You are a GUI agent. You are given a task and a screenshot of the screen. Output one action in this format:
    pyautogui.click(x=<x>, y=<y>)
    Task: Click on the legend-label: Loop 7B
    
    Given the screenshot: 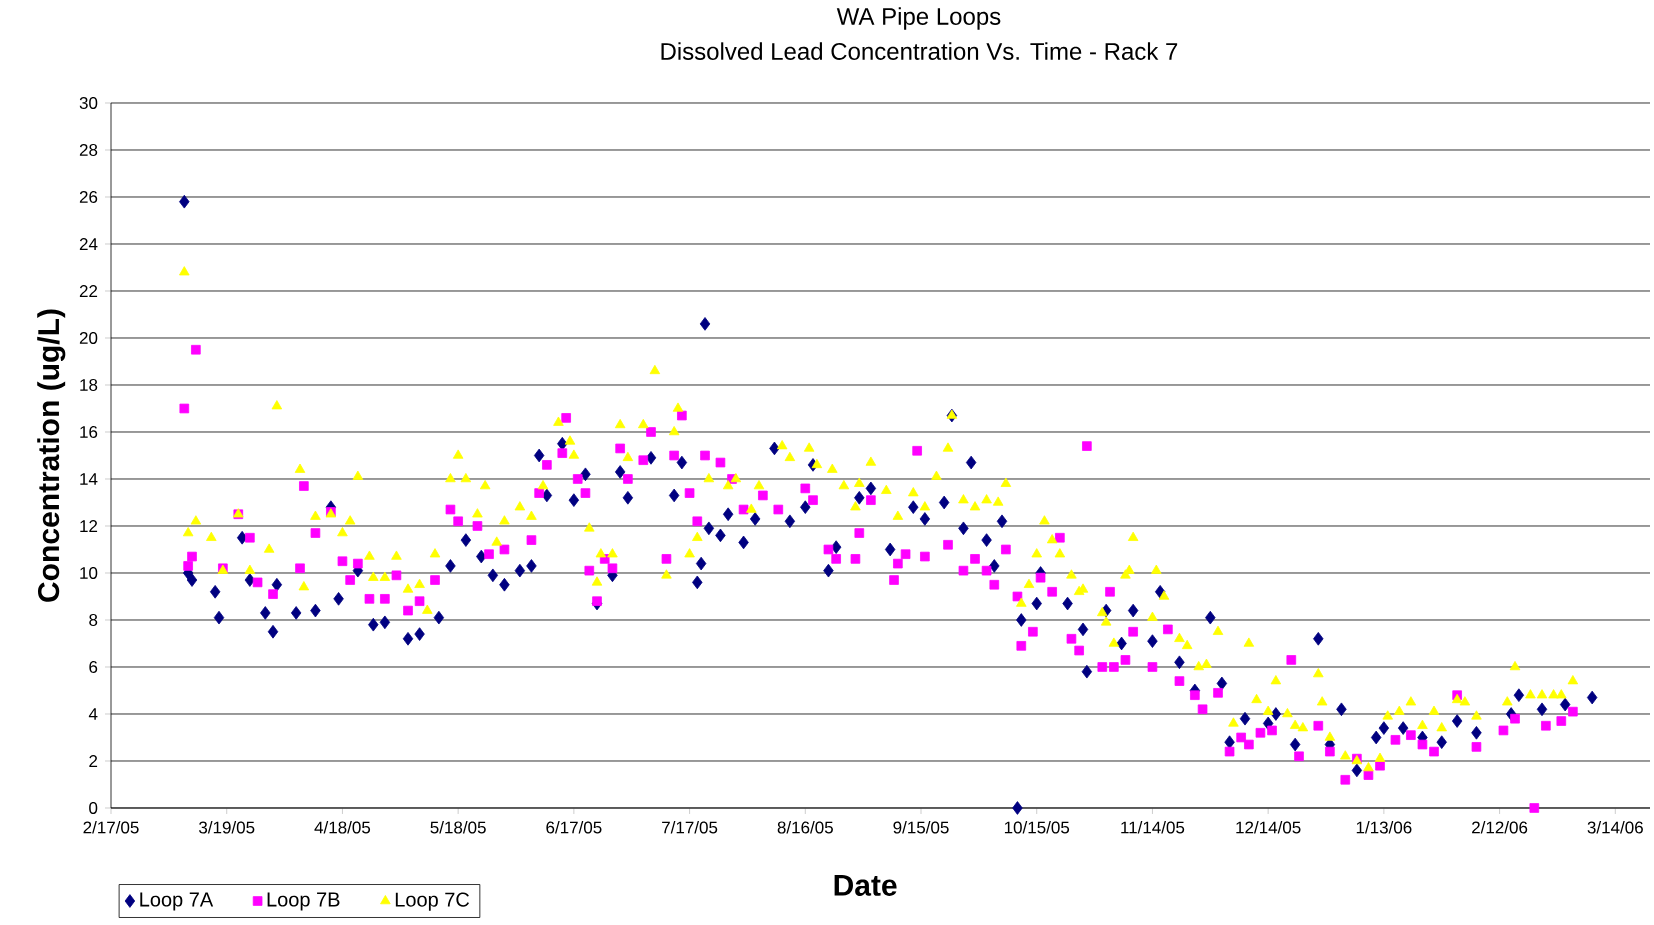 What is the action you would take?
    pyautogui.click(x=303, y=901)
    